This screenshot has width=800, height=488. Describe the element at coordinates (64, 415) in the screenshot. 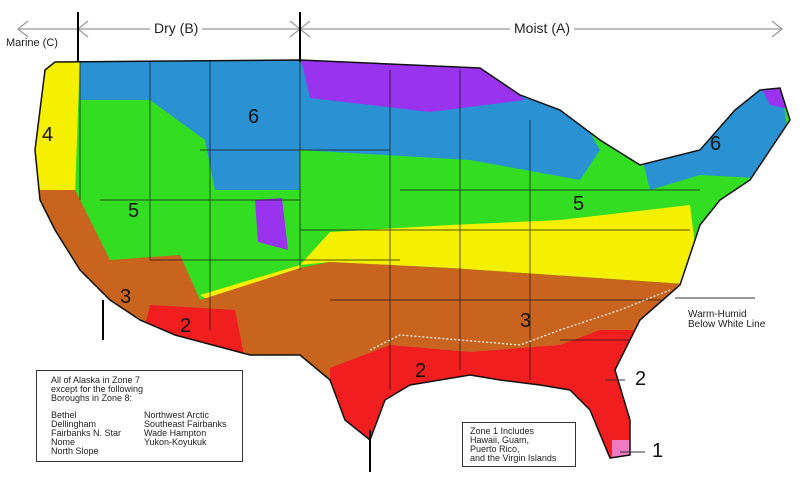

I see `borough-item: Bethel` at that location.